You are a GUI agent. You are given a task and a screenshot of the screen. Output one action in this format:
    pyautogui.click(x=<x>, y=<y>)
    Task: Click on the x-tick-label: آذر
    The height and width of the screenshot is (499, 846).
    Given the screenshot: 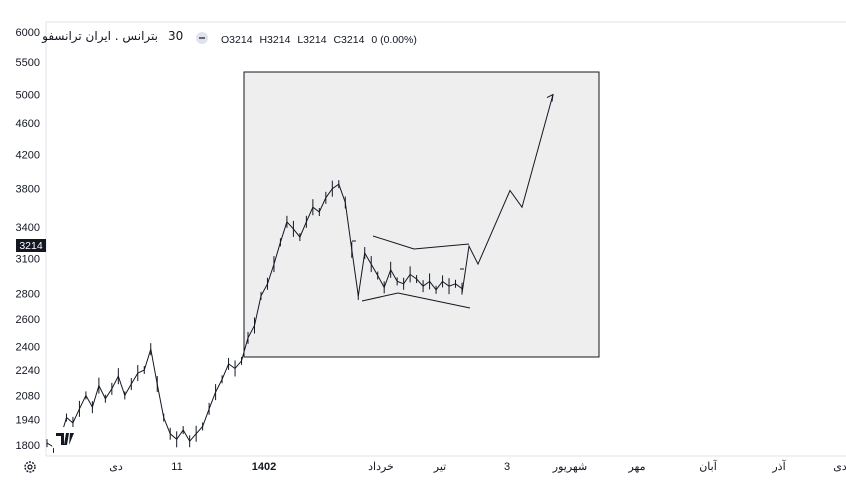 What is the action you would take?
    pyautogui.click(x=778, y=466)
    